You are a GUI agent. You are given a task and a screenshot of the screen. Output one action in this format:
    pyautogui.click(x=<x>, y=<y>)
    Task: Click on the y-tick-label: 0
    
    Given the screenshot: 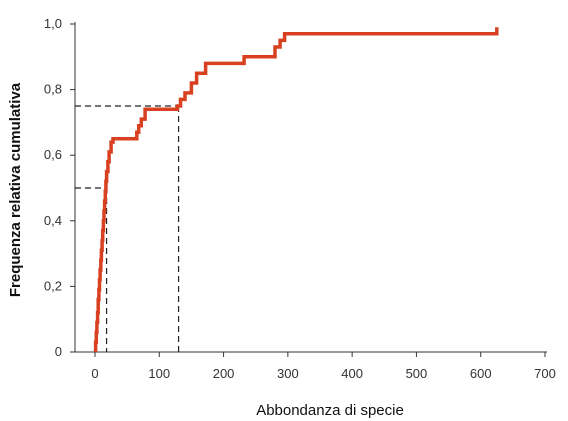 What is the action you would take?
    pyautogui.click(x=58, y=351)
    